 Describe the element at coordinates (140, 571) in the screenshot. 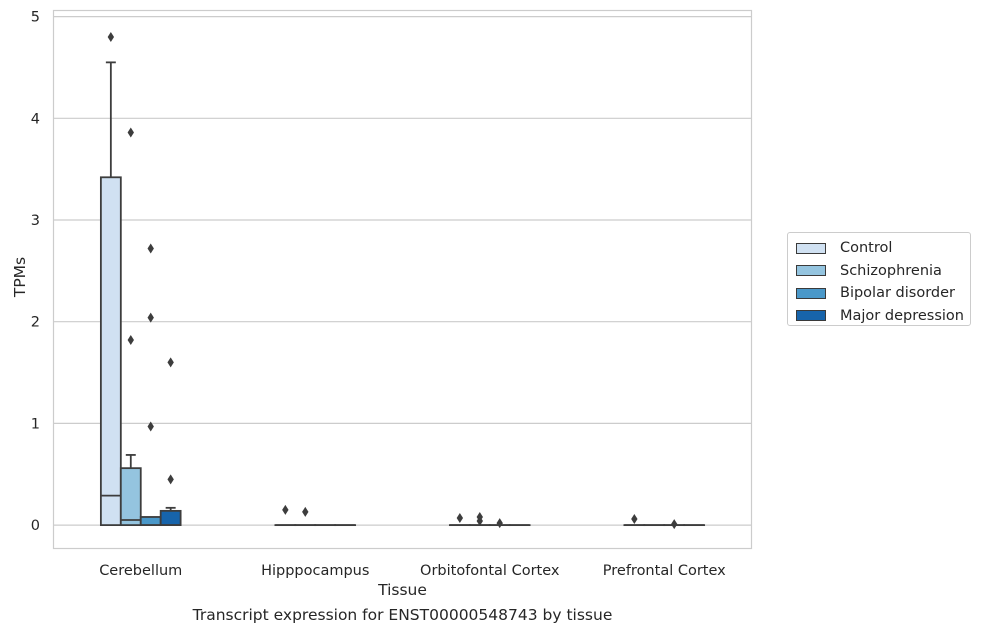

I see `x-tick-label: Cerebellum` at that location.